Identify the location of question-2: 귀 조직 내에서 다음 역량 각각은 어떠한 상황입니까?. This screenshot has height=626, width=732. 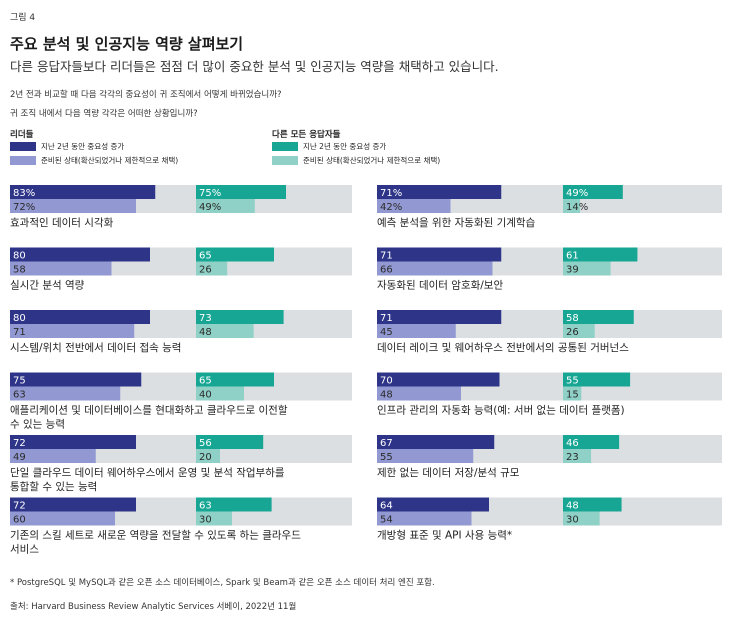
(104, 114).